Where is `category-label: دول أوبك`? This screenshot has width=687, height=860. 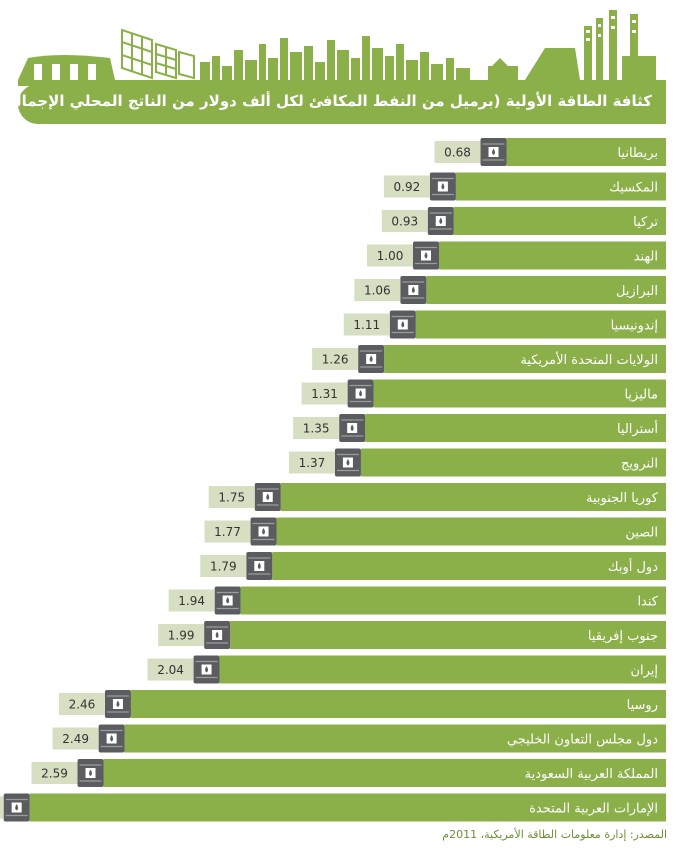
category-label: دول أوبك is located at coordinates (633, 566).